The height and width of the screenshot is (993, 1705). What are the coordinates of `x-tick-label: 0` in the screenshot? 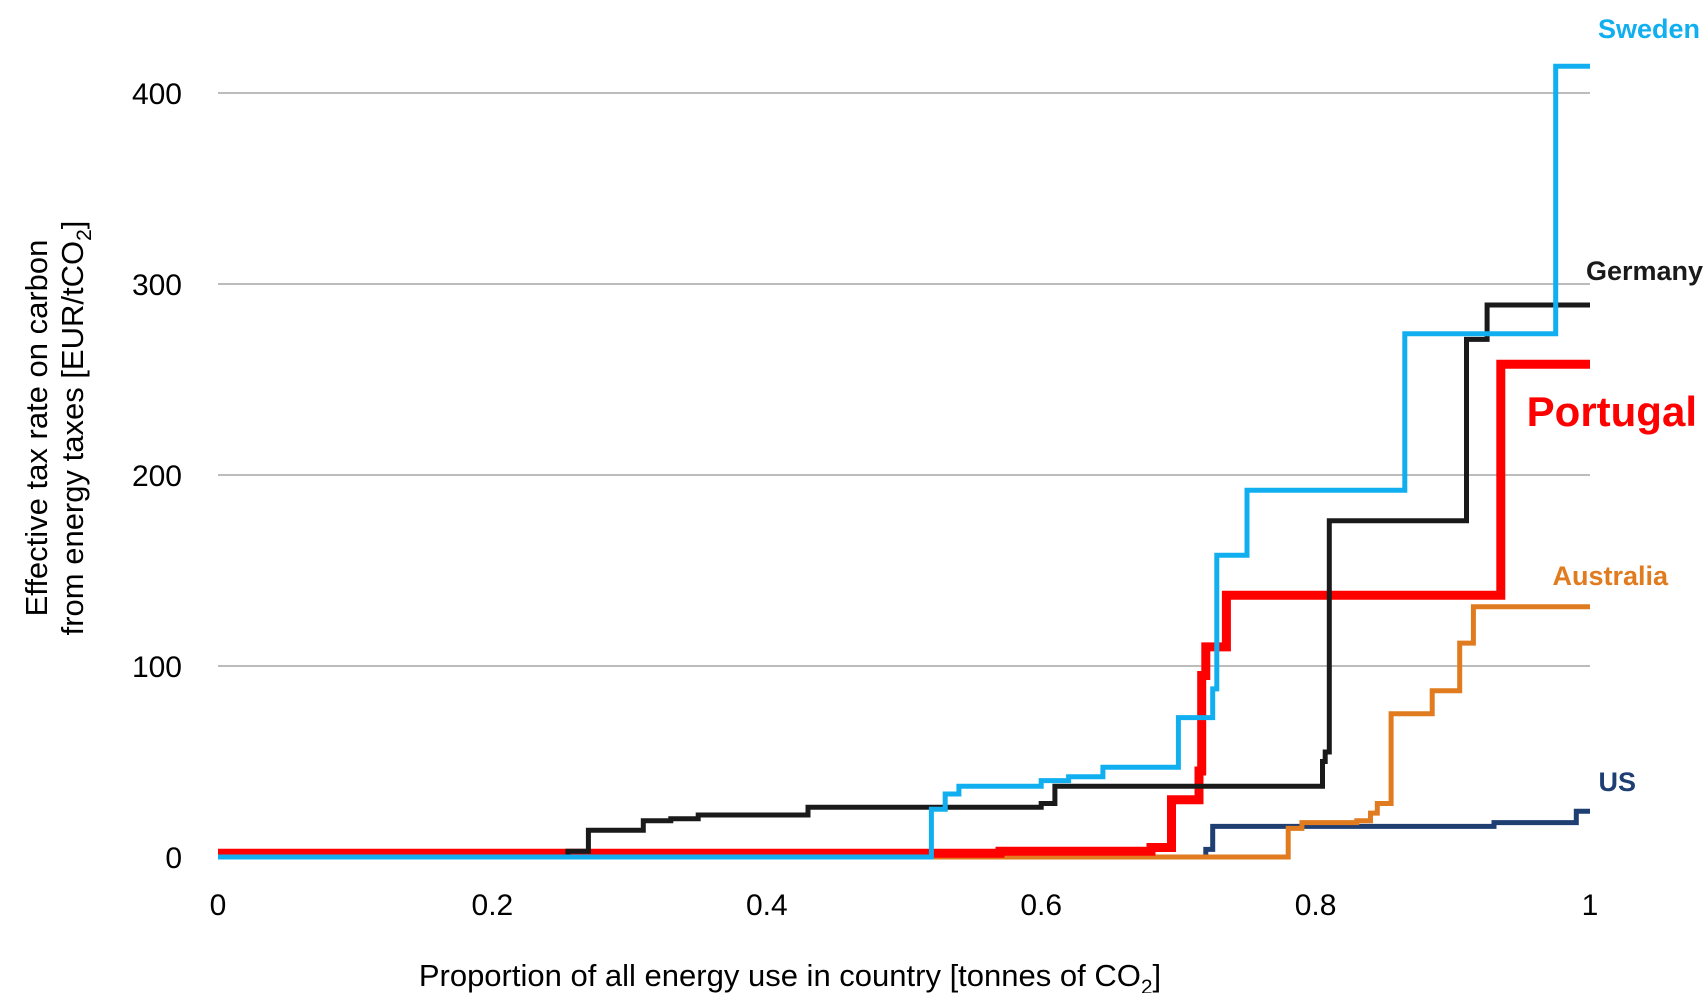 It's located at (218, 905).